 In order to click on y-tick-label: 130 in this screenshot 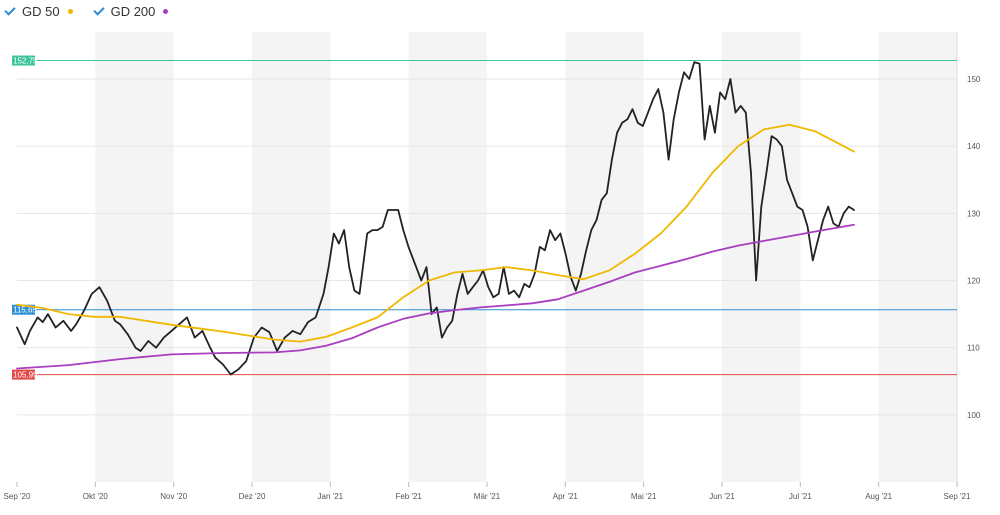, I will do `click(974, 213)`.